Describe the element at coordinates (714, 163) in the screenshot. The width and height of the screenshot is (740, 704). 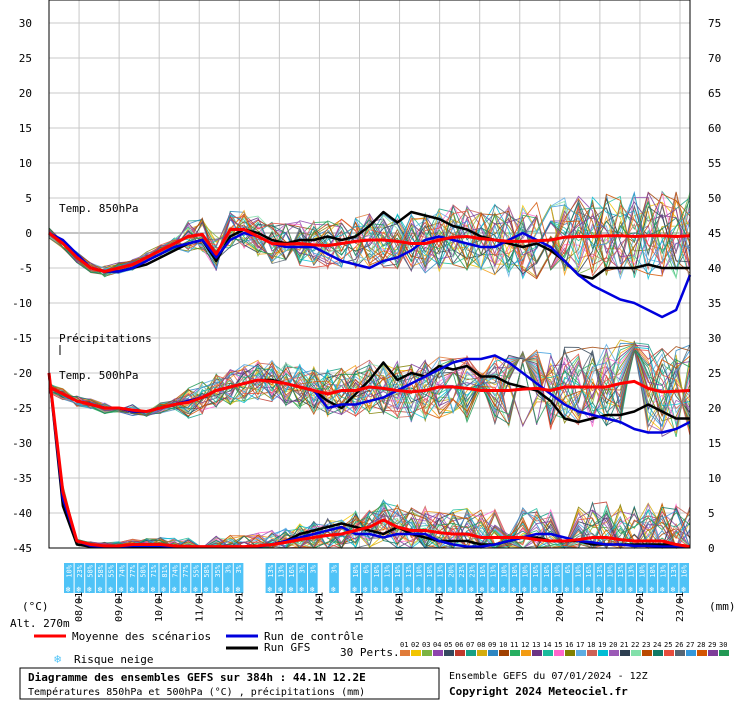
I see `right-tick-label: 55` at that location.